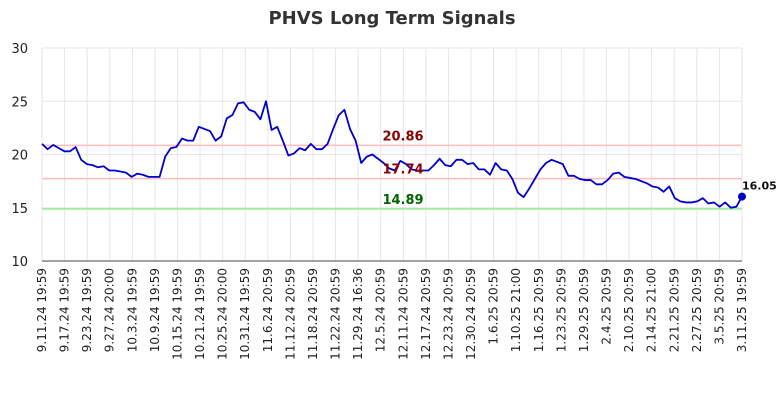 The height and width of the screenshot is (400, 784). I want to click on x-tick-label: 3.11.25 19:59, so click(742, 310).